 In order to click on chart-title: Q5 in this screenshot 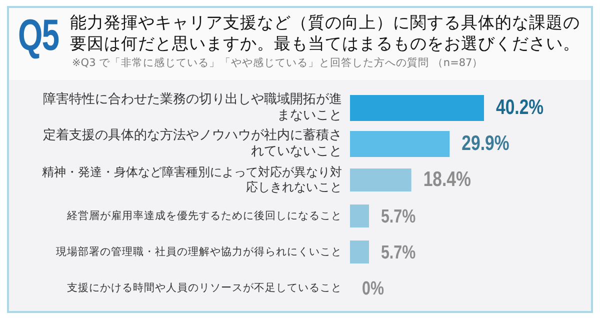, I will do `click(38, 36)`.